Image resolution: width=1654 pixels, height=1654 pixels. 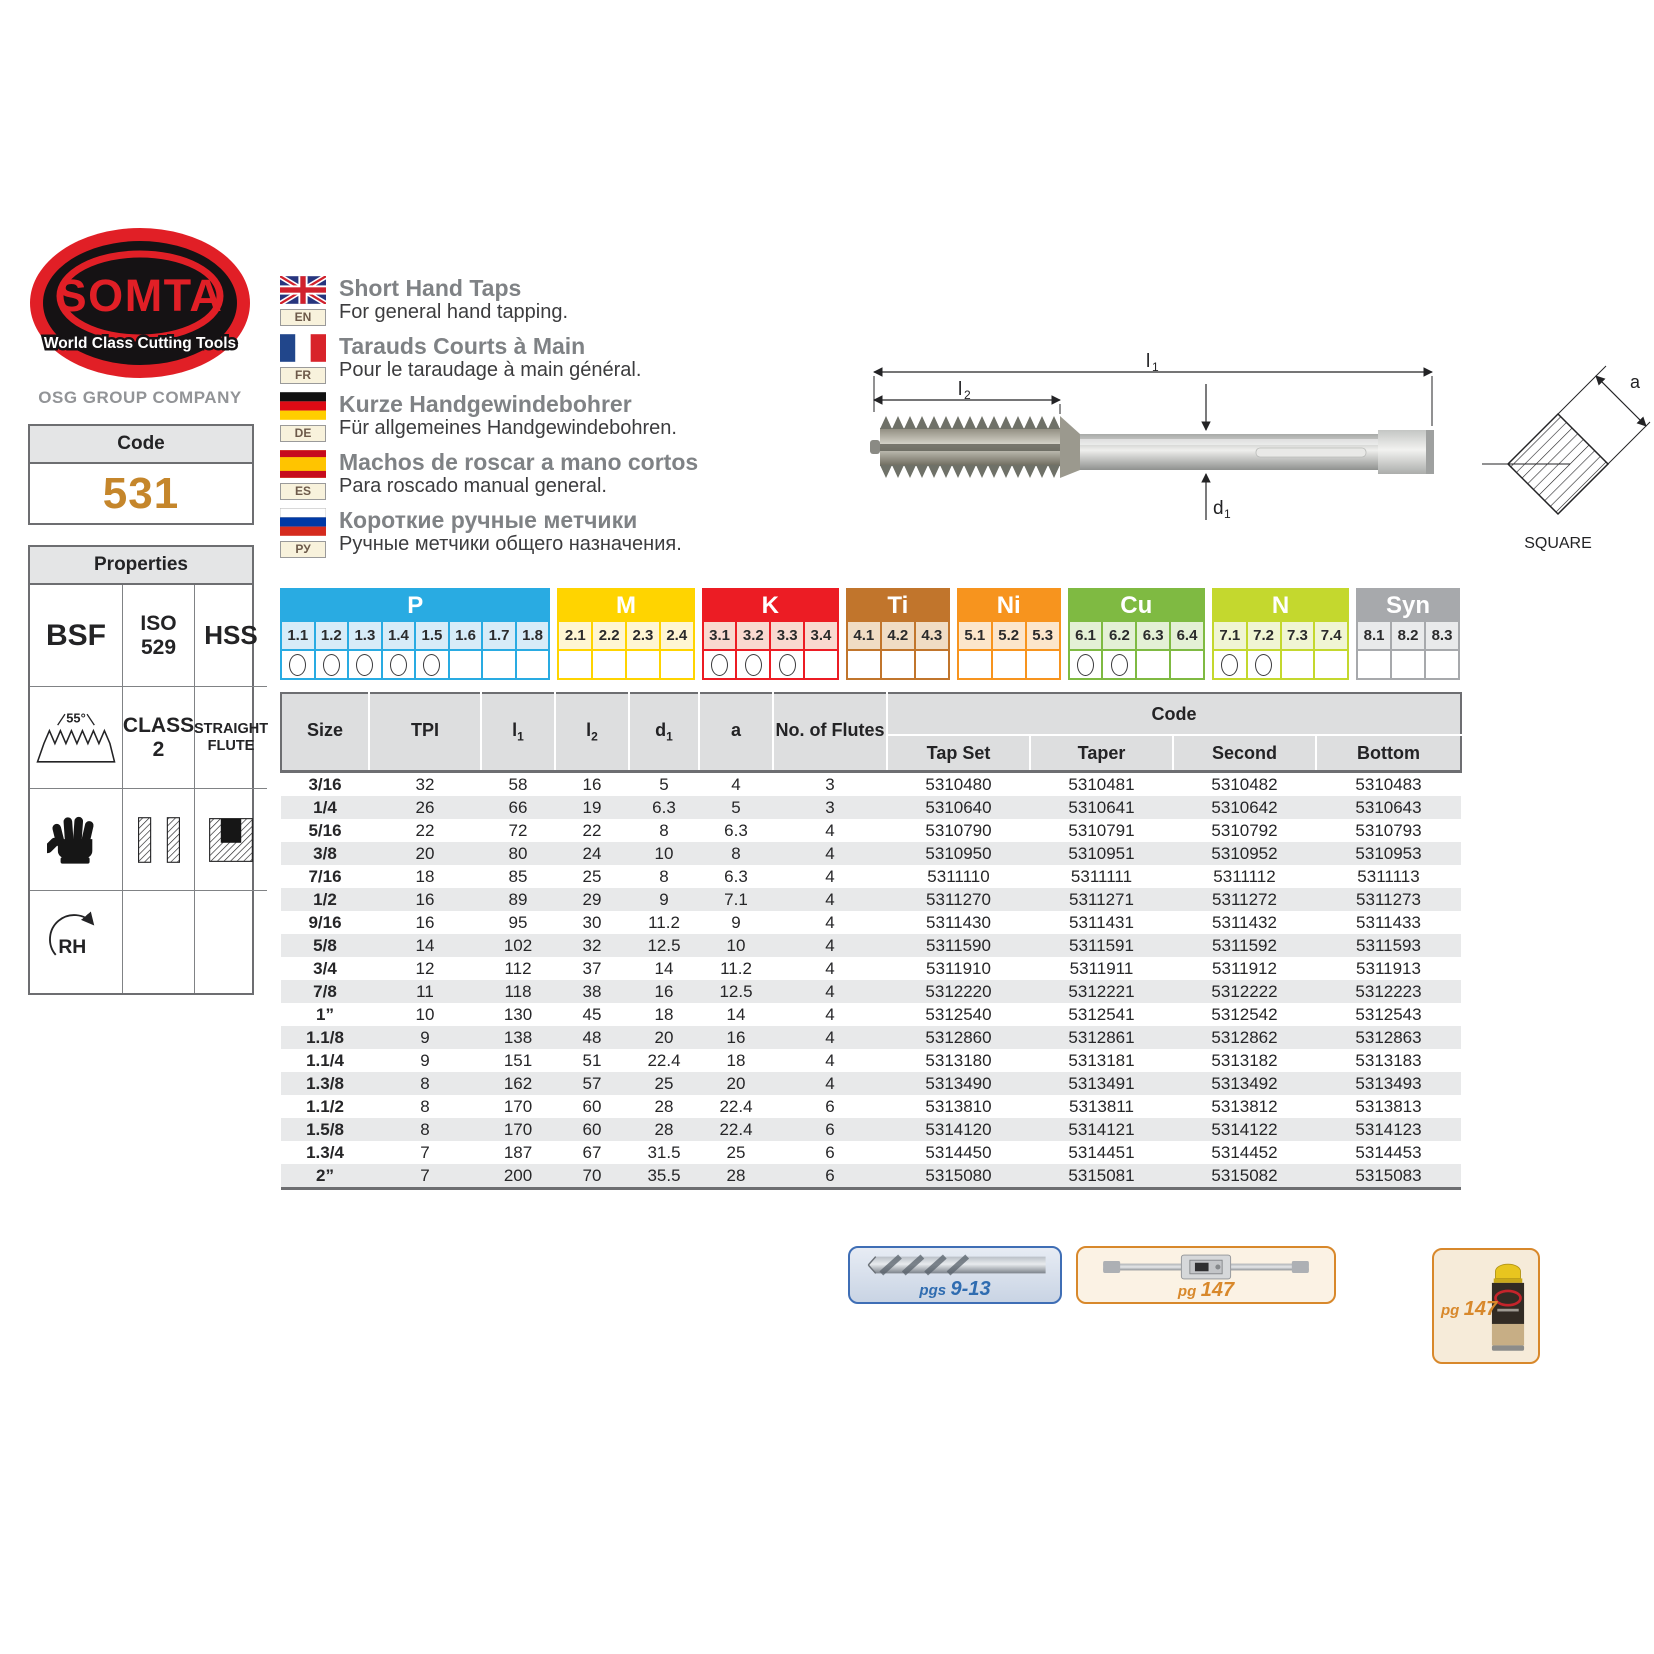 What do you see at coordinates (958, 1037) in the screenshot?
I see `table-cell: 5312860` at bounding box center [958, 1037].